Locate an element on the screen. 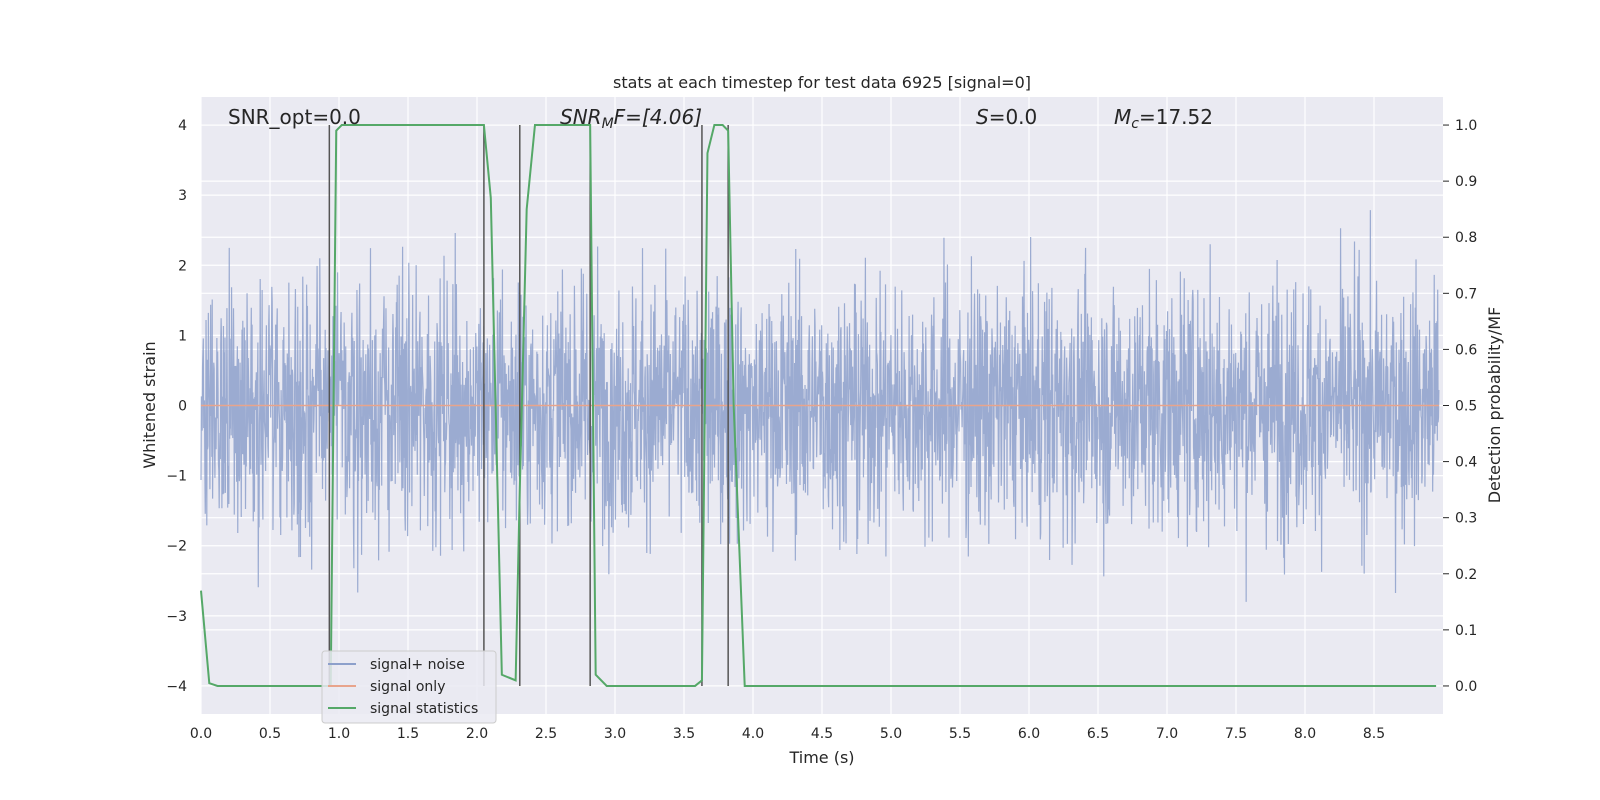 The image size is (1600, 800). x-tick-label: 4.5 is located at coordinates (822, 734).